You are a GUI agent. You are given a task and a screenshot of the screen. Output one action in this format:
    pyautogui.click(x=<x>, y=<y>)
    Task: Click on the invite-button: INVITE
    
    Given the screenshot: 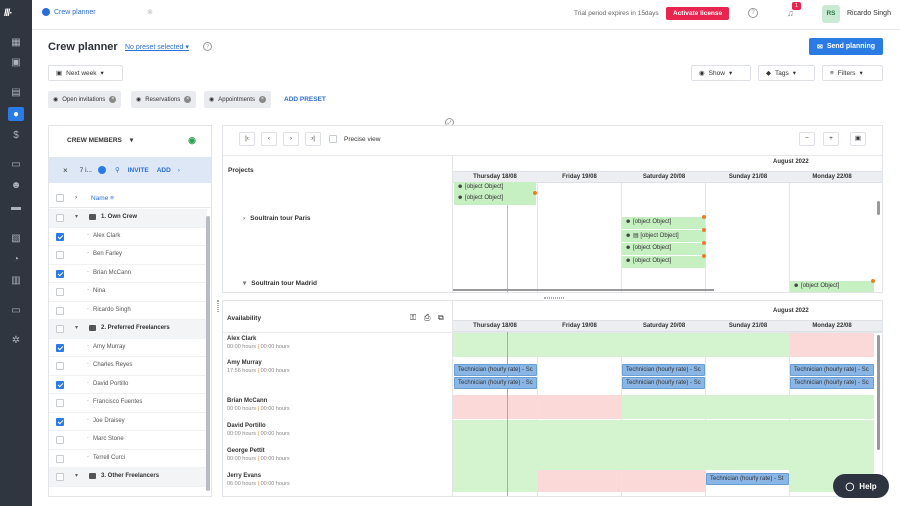 What is the action you would take?
    pyautogui.click(x=138, y=170)
    